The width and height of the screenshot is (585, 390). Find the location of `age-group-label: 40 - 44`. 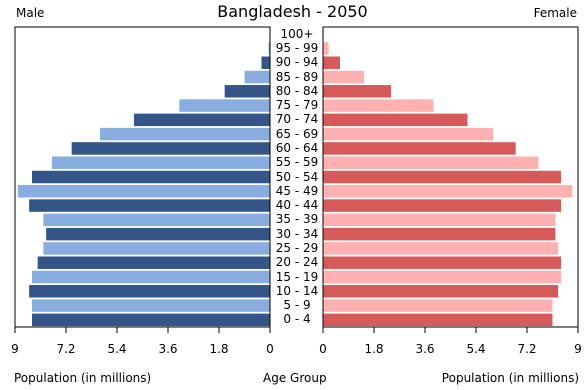

age-group-label: 40 - 44 is located at coordinates (297, 205).